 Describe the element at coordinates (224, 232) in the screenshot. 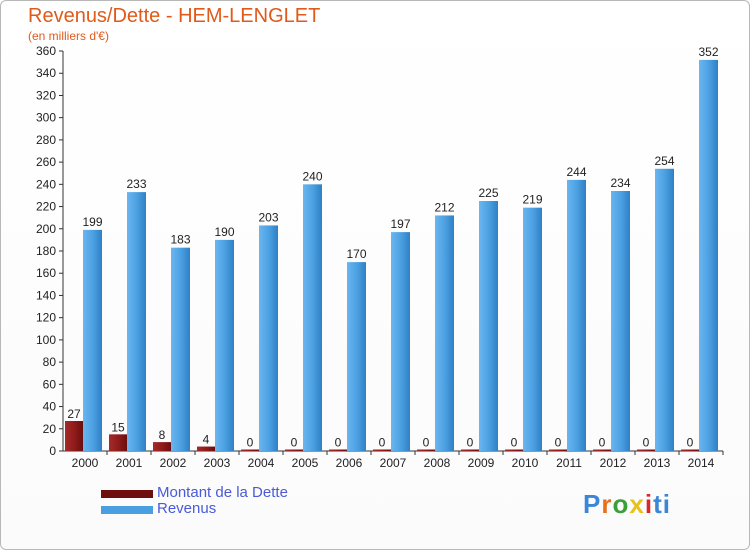

I see `revenue-value-label: 190` at that location.